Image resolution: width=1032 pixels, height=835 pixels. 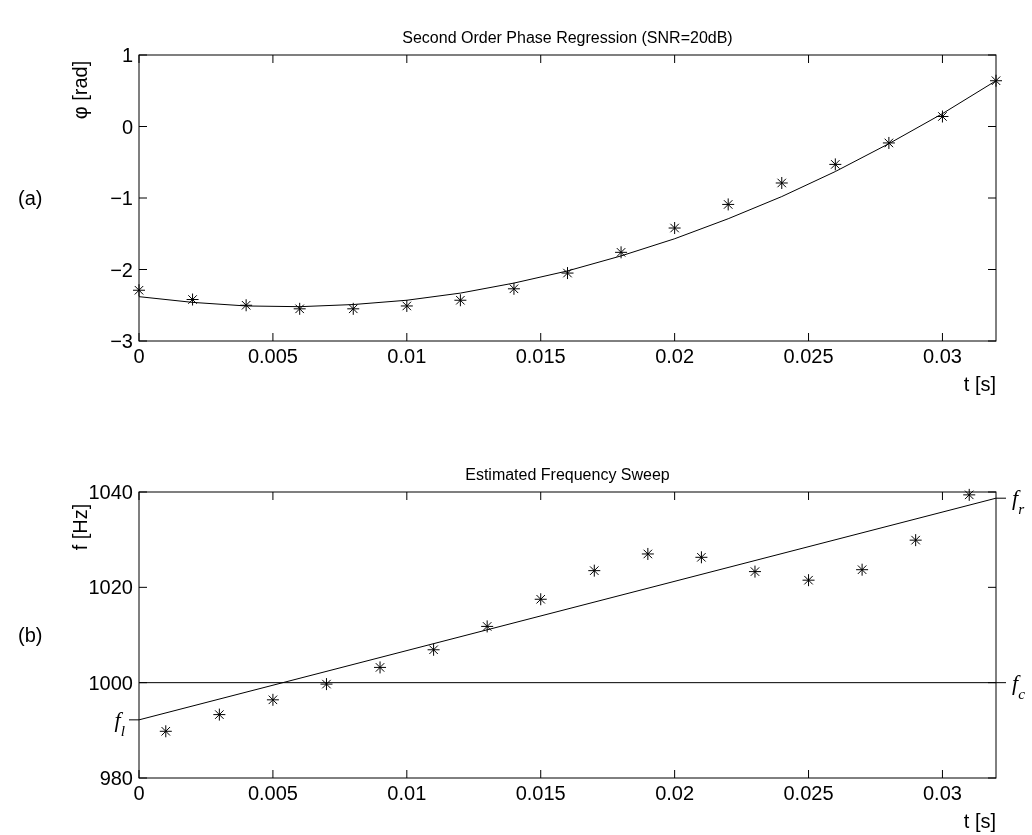 I want to click on y-tick-label: f$_{l}$, so click(x=119, y=722).